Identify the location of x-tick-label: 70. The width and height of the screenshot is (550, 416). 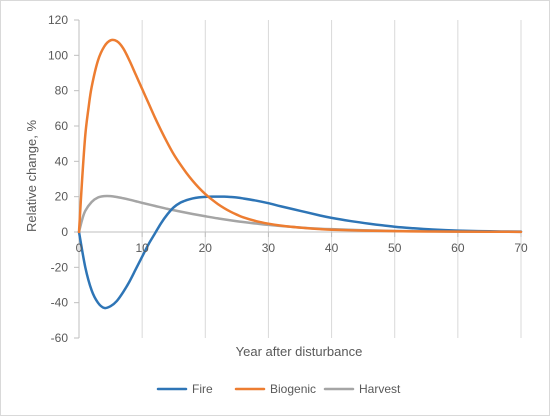
(521, 248).